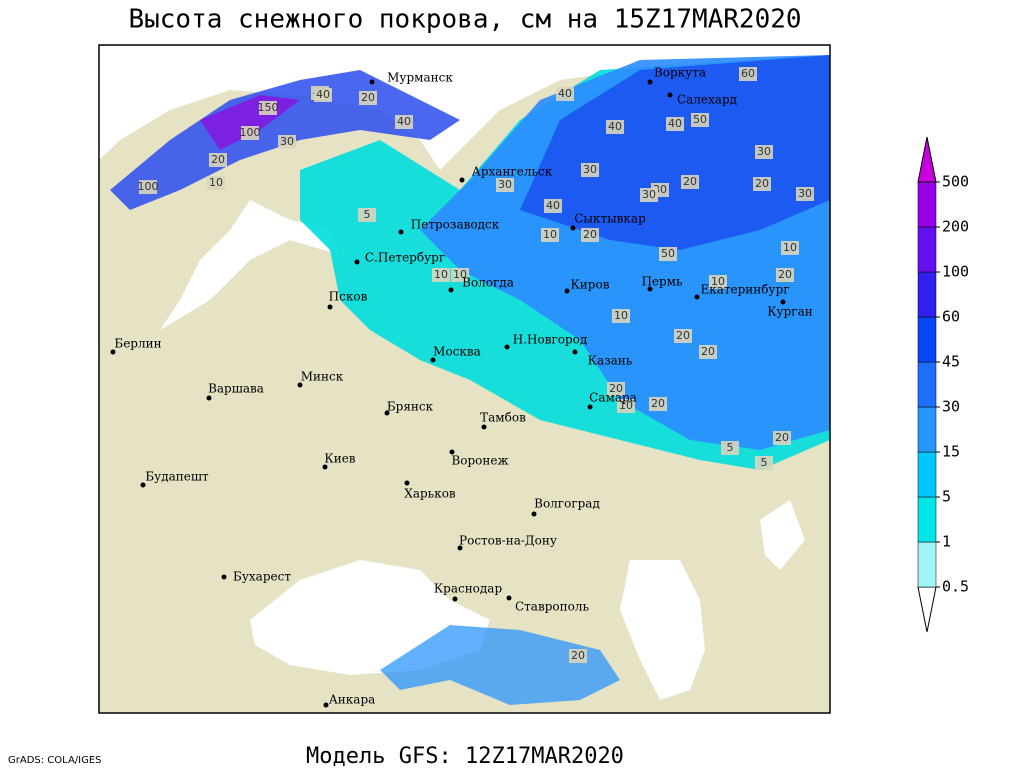 This screenshot has height=768, width=1024. What do you see at coordinates (951, 452) in the screenshot?
I see `colorbar-label: 15` at bounding box center [951, 452].